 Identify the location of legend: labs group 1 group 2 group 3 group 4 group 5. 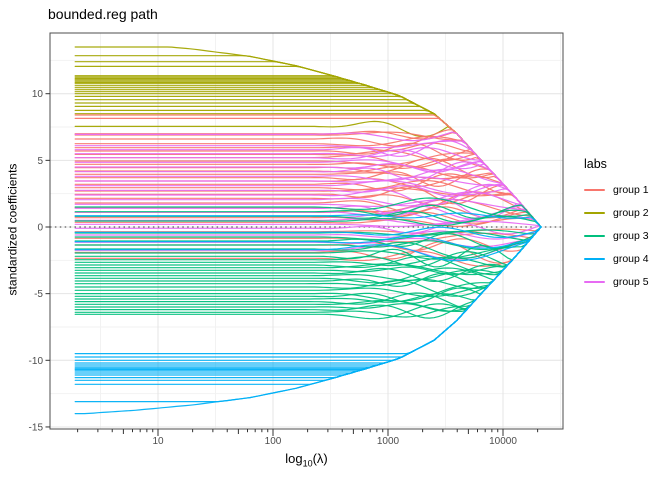
(616, 225).